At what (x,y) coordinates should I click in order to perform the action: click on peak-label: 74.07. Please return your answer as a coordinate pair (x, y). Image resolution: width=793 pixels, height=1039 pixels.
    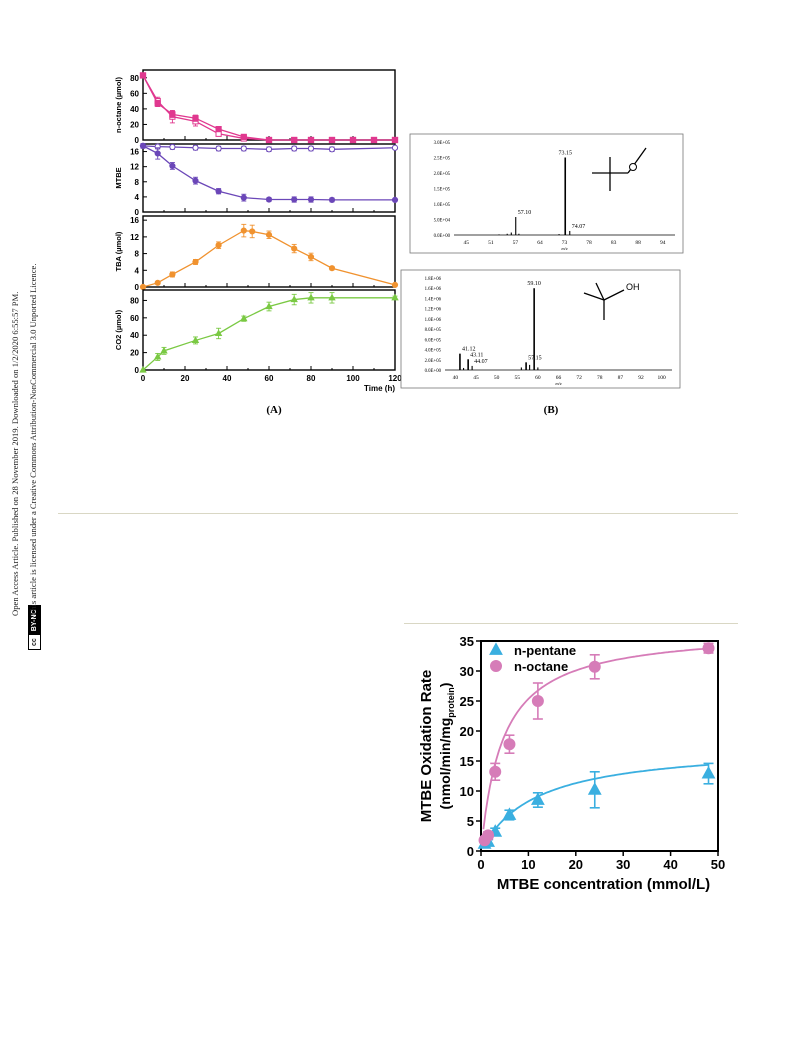
    Looking at the image, I should click on (579, 227).